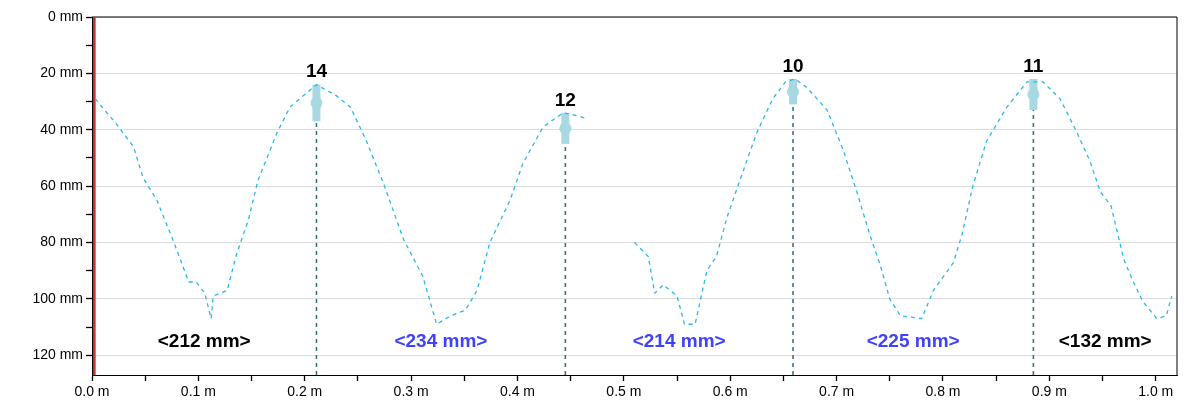  I want to click on y-tick-label: 40 mm, so click(61, 128).